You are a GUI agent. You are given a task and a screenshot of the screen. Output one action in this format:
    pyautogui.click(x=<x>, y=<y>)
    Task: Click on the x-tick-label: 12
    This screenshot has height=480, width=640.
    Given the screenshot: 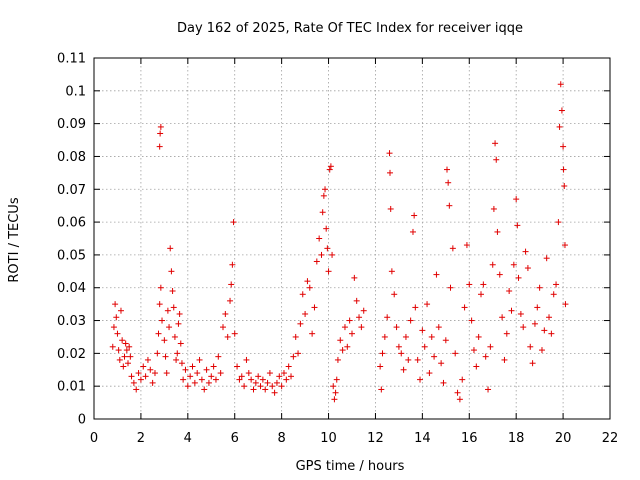 What is the action you would take?
    pyautogui.click(x=375, y=438)
    